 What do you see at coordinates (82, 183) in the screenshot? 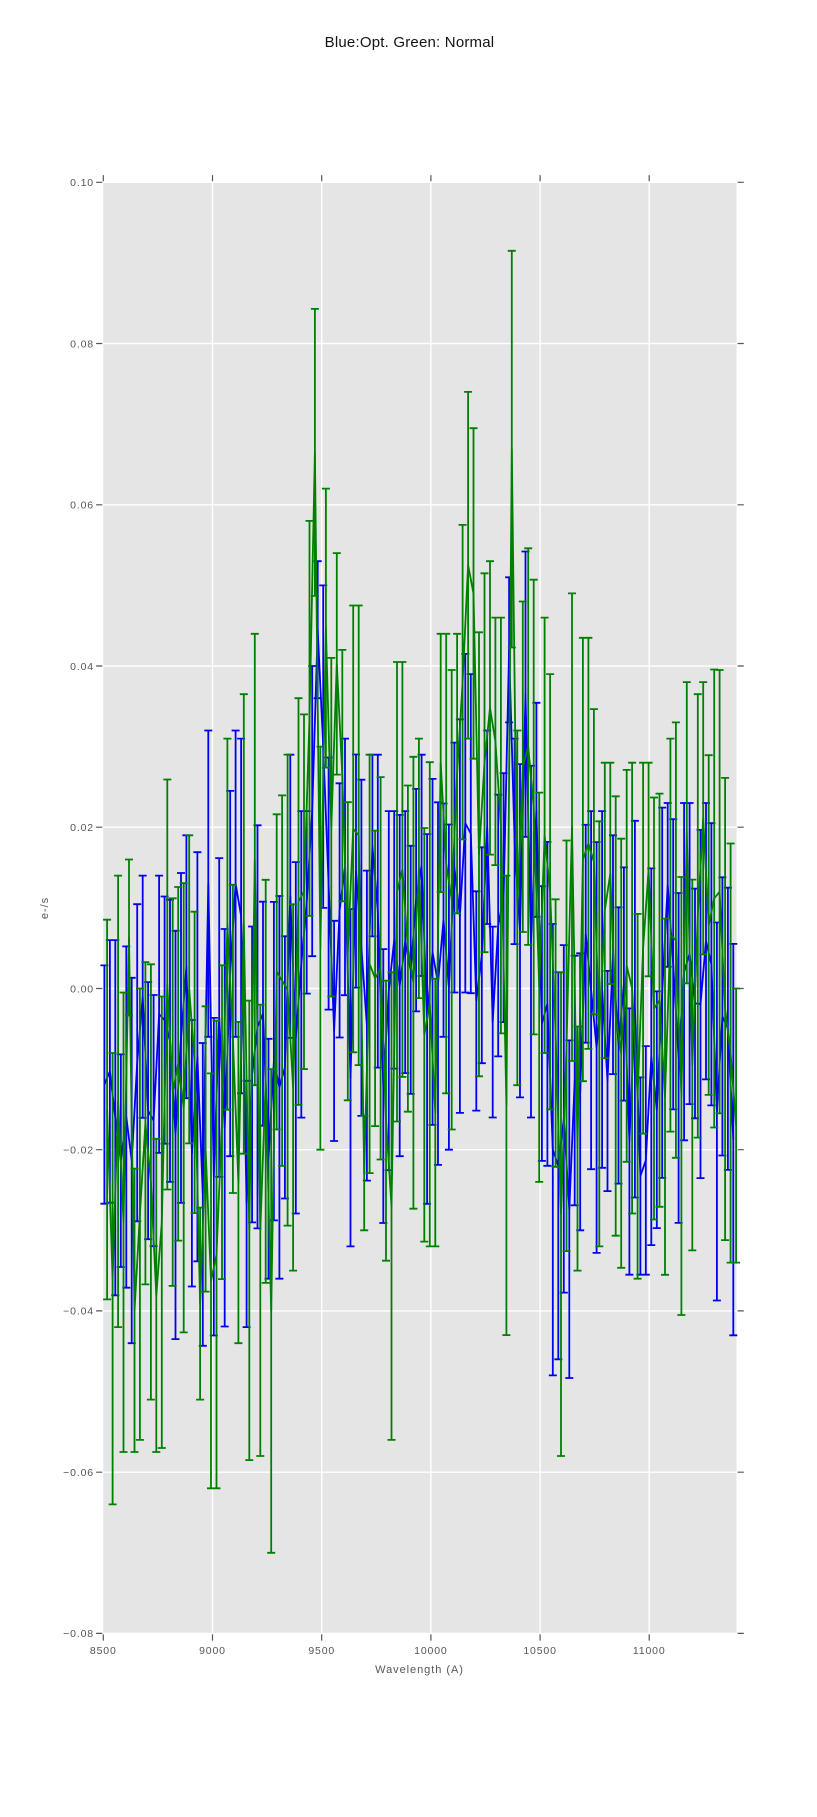
I see `svg-text: 0.10` at bounding box center [82, 183].